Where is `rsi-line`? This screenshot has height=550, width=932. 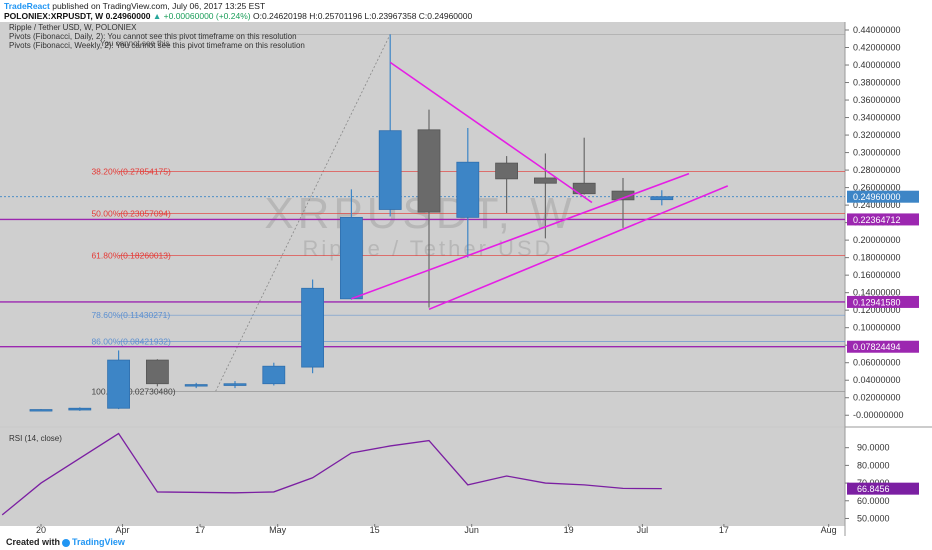
rsi-line is located at coordinates (331, 474).